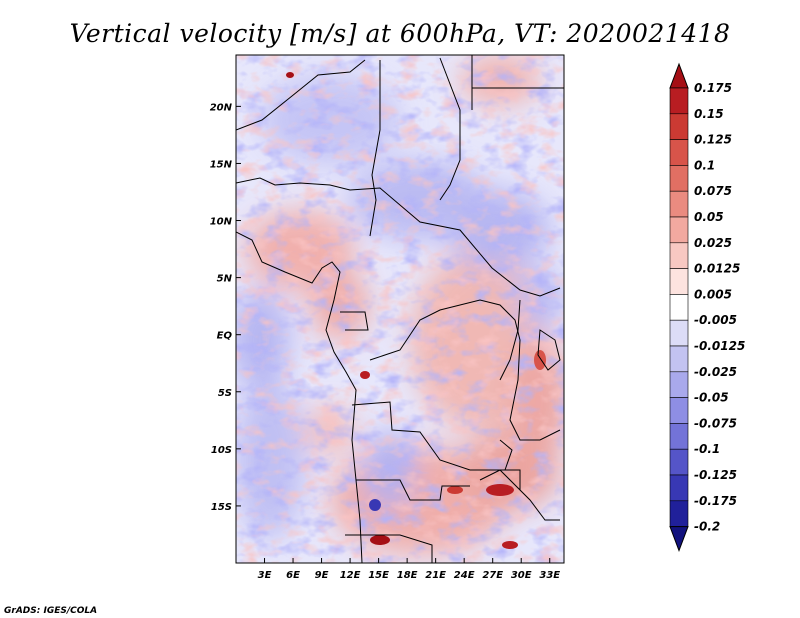  Describe the element at coordinates (715, 501) in the screenshot. I see `colorbar-label: -0.175` at that location.